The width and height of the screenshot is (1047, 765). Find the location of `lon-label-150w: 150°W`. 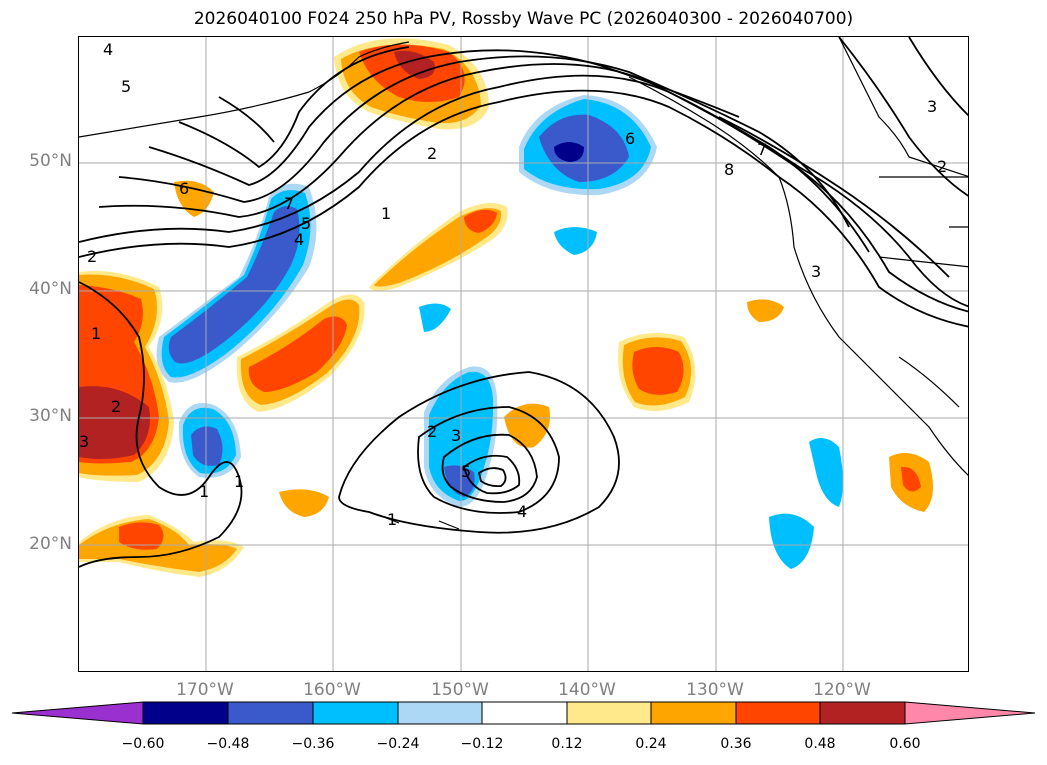

lon-label-150w: 150°W is located at coordinates (460, 690).